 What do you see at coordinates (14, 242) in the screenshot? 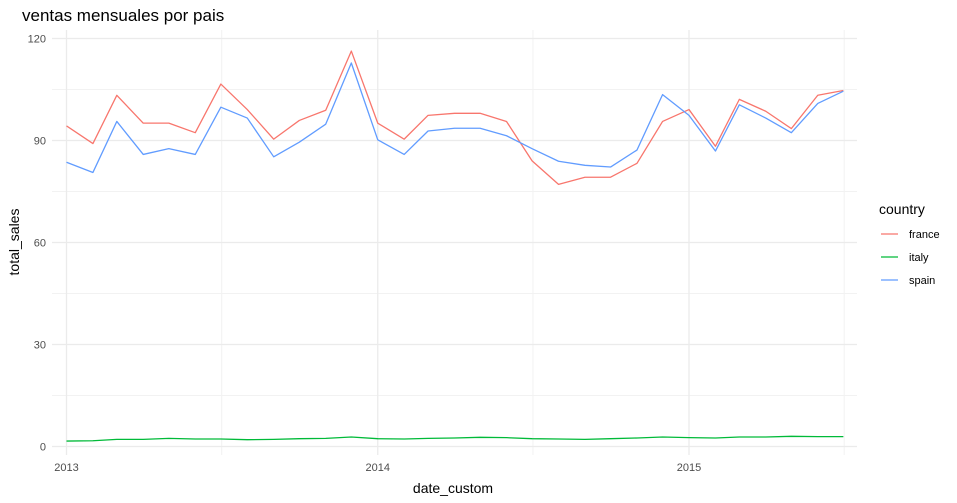
I see `y-axis-label: total_sales` at bounding box center [14, 242].